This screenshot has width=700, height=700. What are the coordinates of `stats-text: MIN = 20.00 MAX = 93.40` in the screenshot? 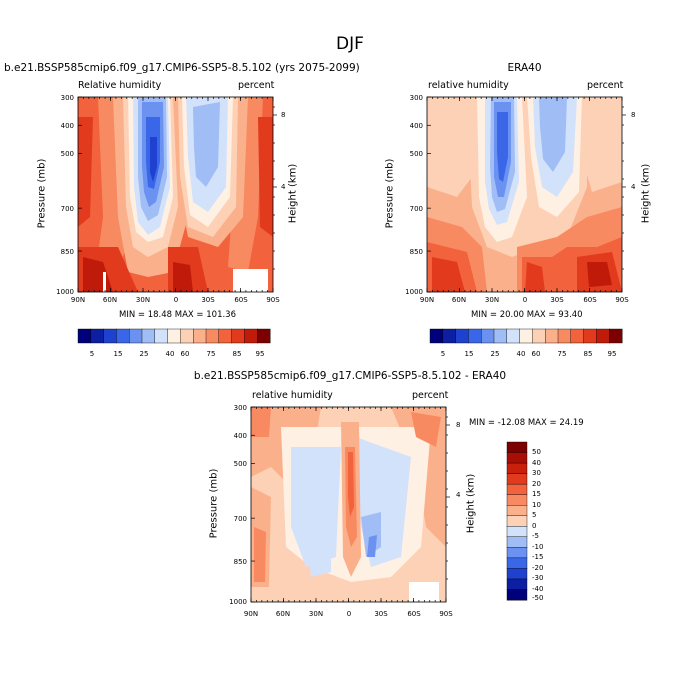 It's located at (527, 315).